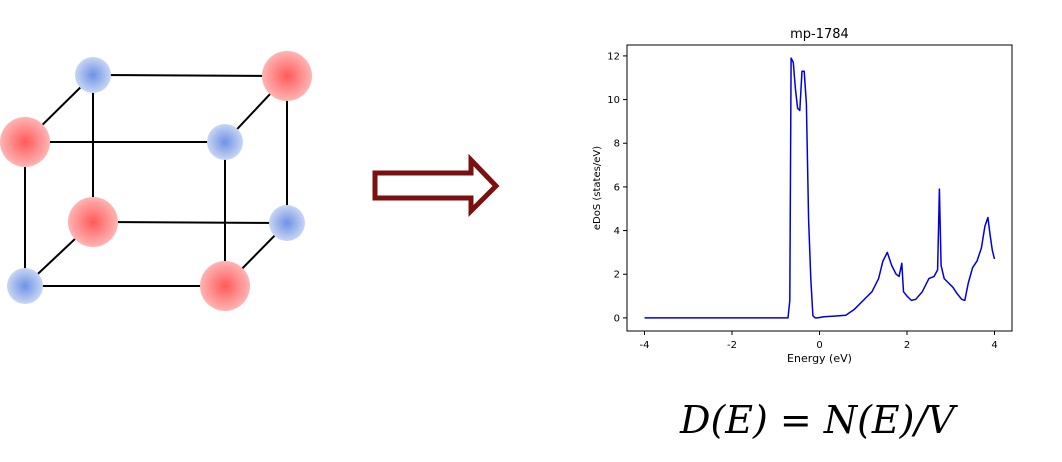 The image size is (1062, 462). What do you see at coordinates (817, 420) in the screenshot?
I see `dos-formula: D(E) = N(E)/V` at bounding box center [817, 420].